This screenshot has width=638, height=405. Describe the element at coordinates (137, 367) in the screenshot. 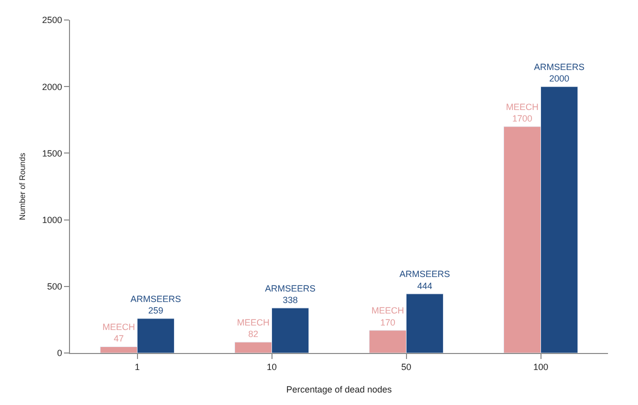

I see `x-tick-label: 1` at that location.